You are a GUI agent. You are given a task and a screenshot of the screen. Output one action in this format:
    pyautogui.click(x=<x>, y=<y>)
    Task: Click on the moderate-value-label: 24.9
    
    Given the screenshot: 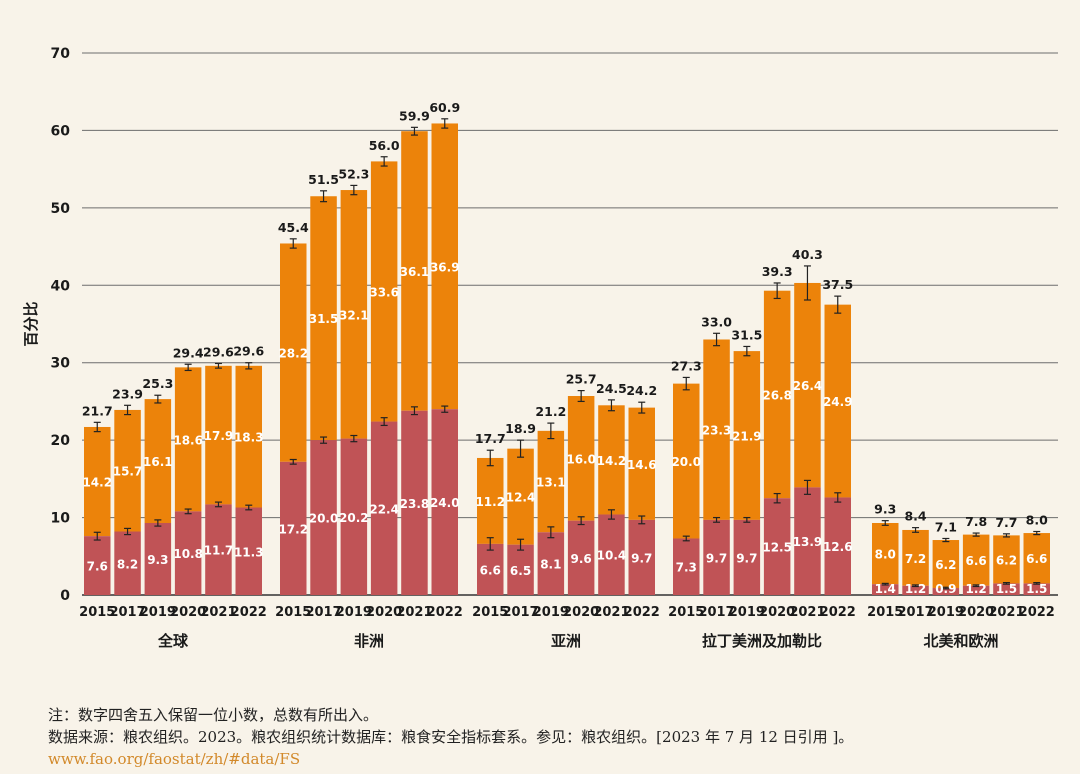 What is the action you would take?
    pyautogui.click(x=838, y=402)
    